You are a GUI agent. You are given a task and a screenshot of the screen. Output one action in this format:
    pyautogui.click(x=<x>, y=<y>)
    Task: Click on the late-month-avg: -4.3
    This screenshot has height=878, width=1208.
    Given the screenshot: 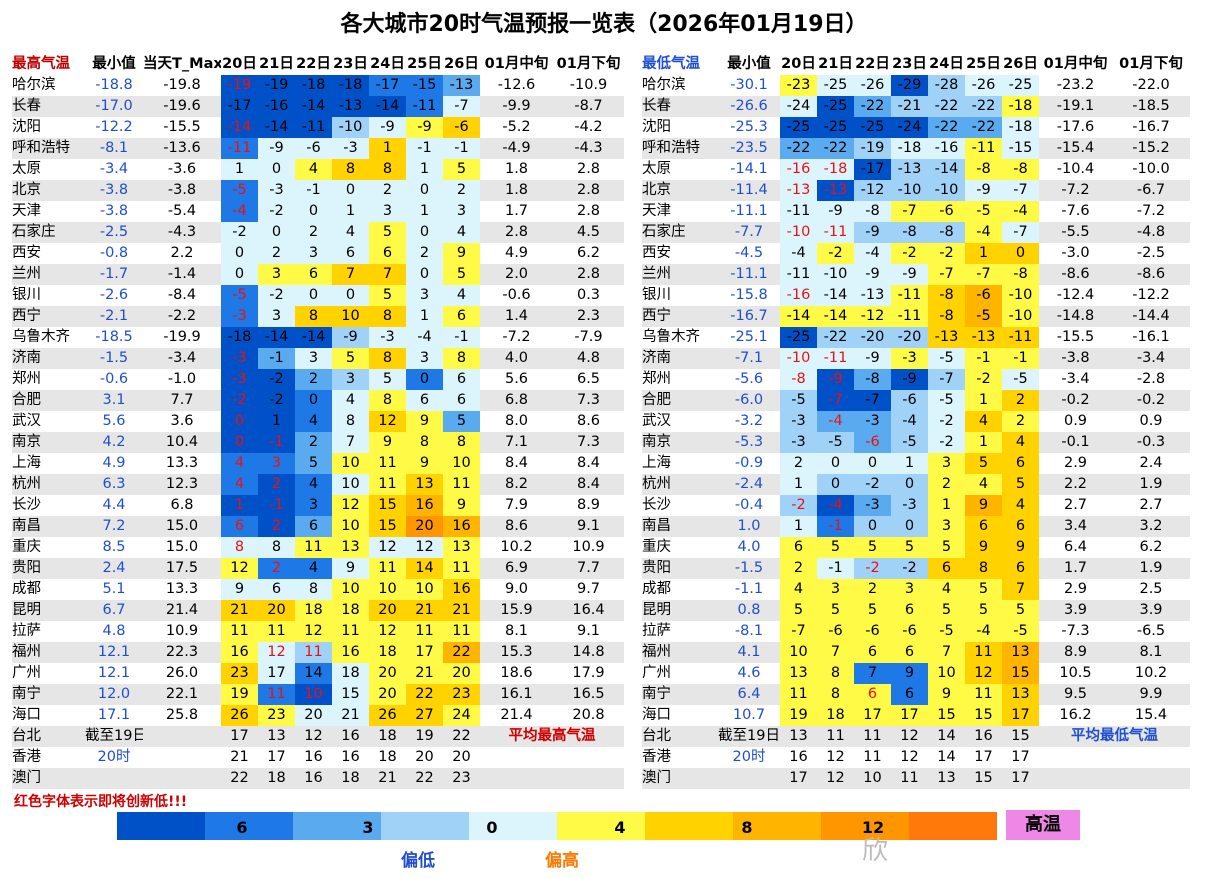 What is the action you would take?
    pyautogui.click(x=588, y=148)
    